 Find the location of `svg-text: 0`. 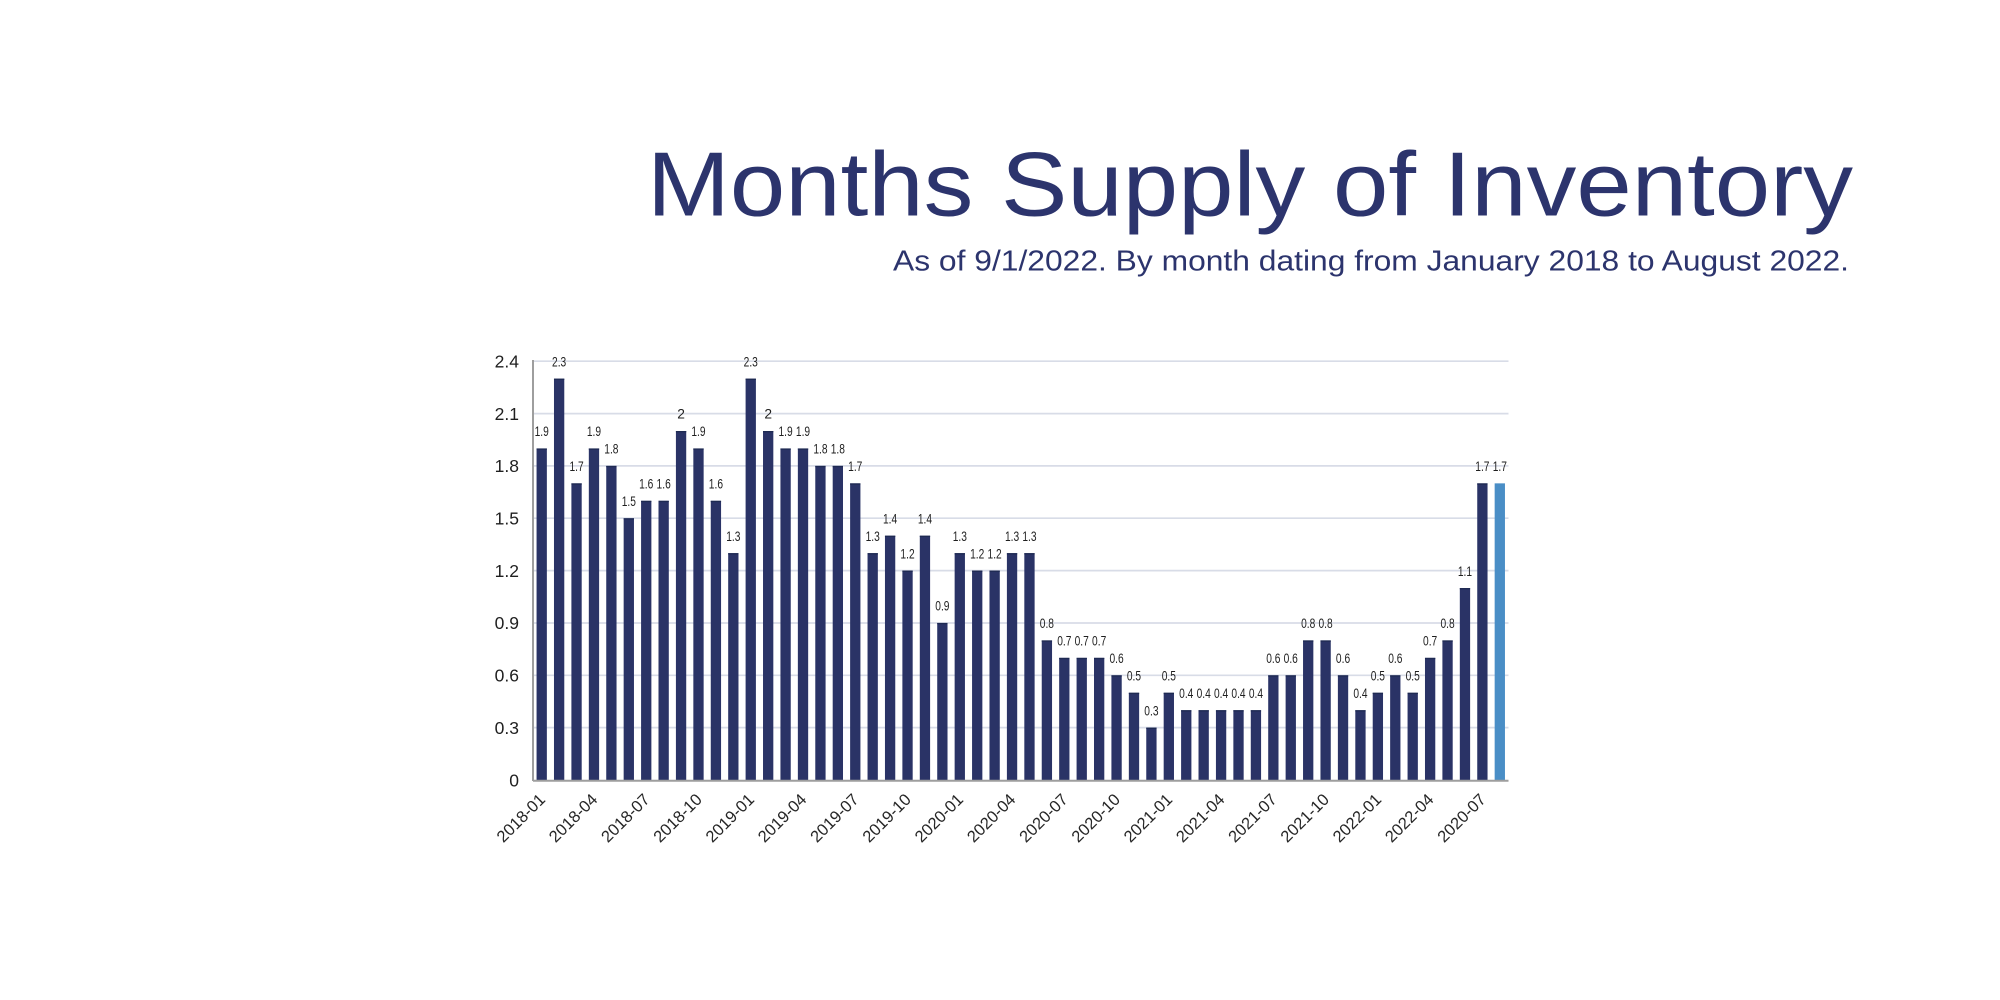

svg-text: 0 is located at coordinates (514, 780).